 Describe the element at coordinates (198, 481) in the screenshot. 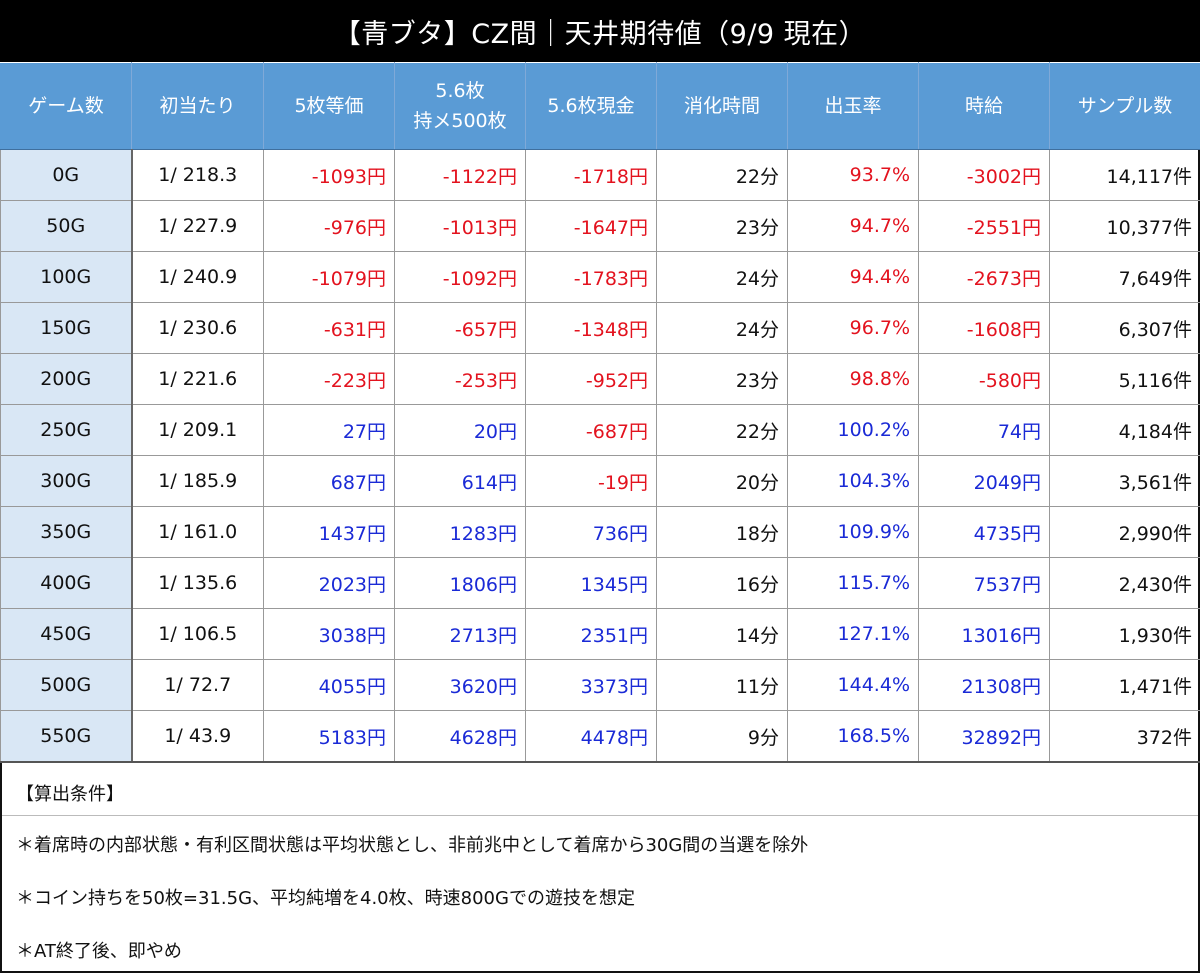

I see `first-hit-cell: 1/ 185.9` at that location.